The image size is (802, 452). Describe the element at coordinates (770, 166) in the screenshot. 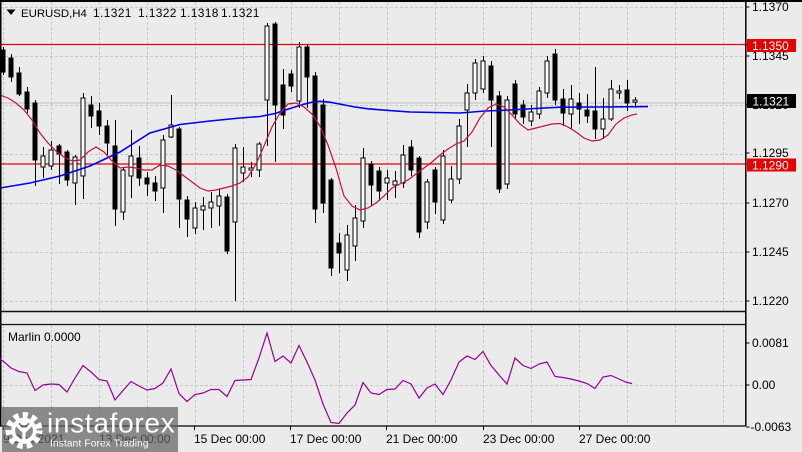

I see `svg-text: 1.1290` at that location.